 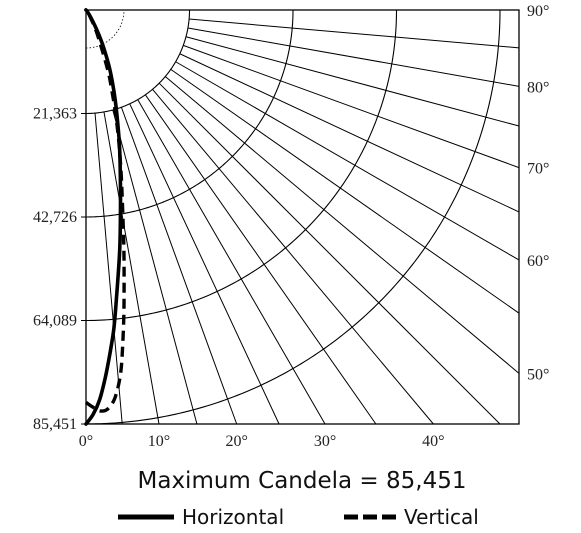 I want to click on legend-label-horizontal: Horizontal, so click(x=233, y=517).